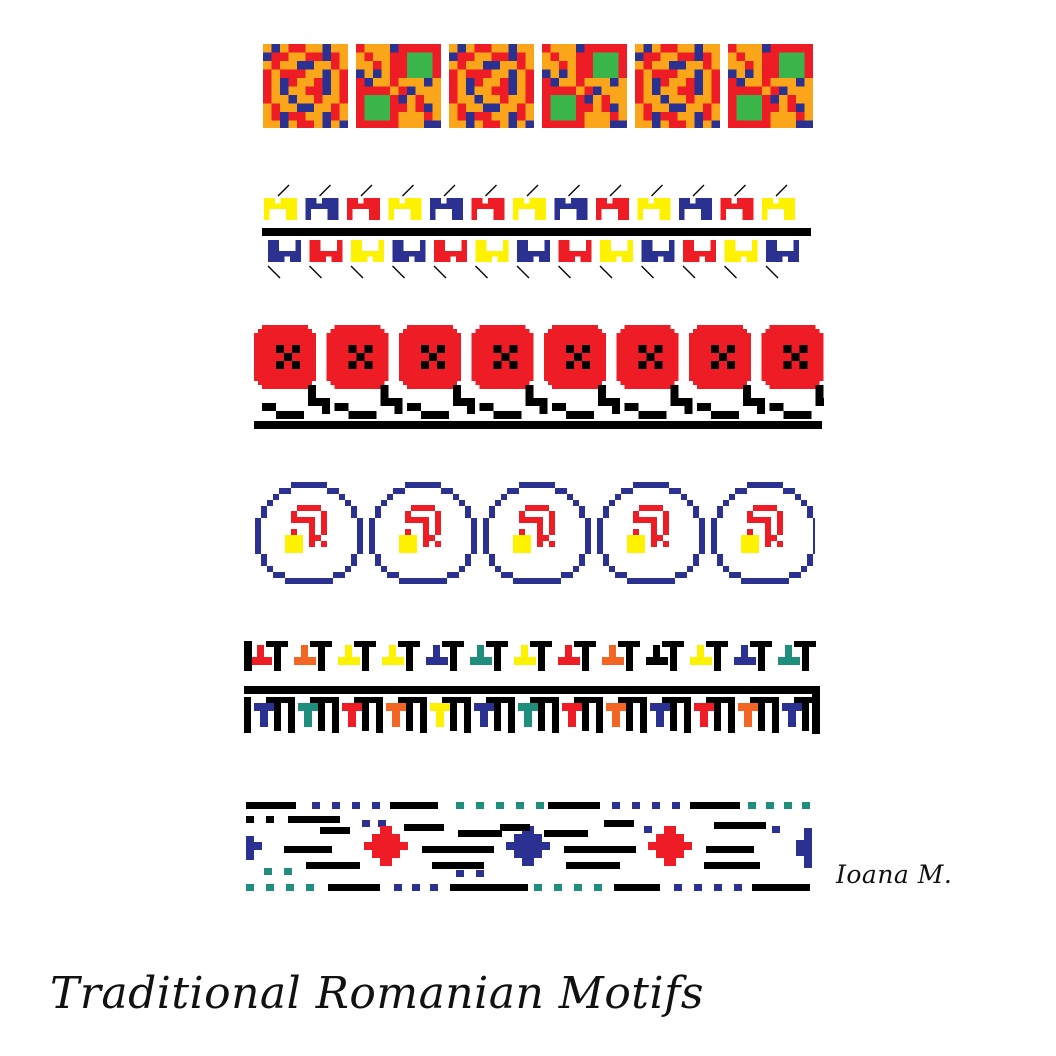  Describe the element at coordinates (377, 993) in the screenshot. I see `page-title: Traditional Romanian Motifs` at that location.